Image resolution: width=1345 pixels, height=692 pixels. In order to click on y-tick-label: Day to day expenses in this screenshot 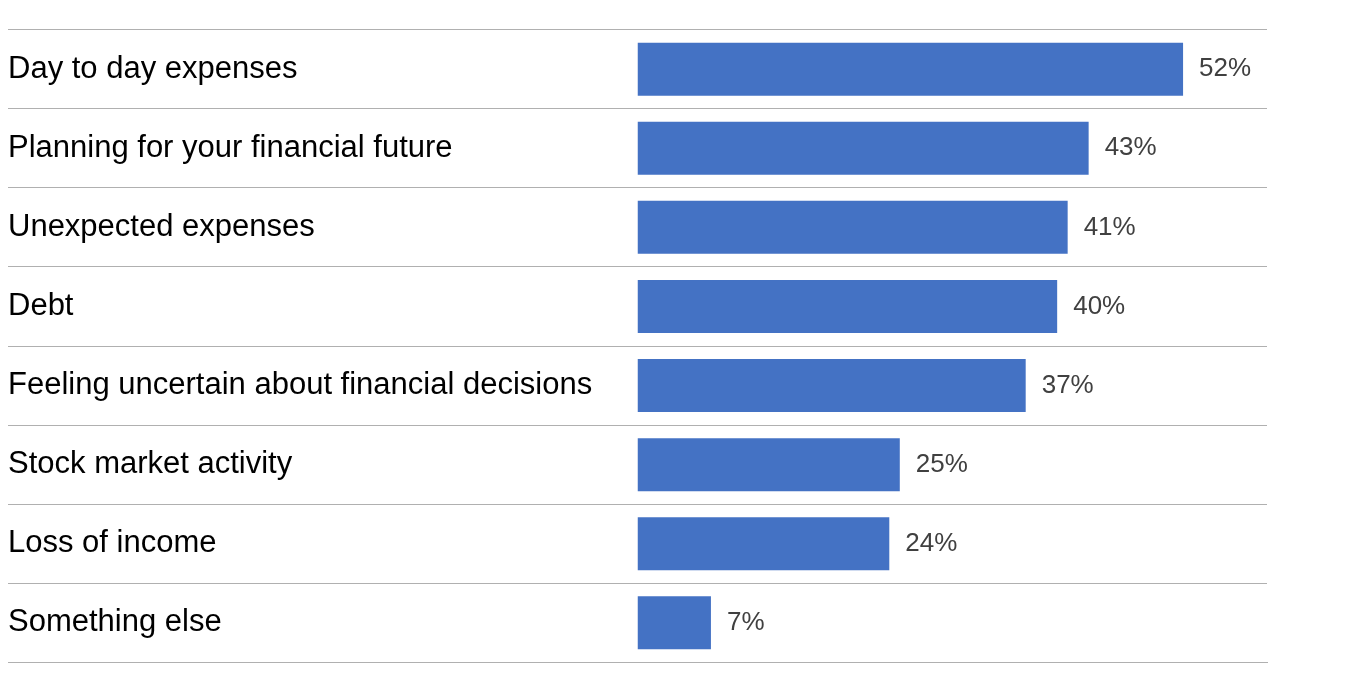, I will do `click(153, 67)`.